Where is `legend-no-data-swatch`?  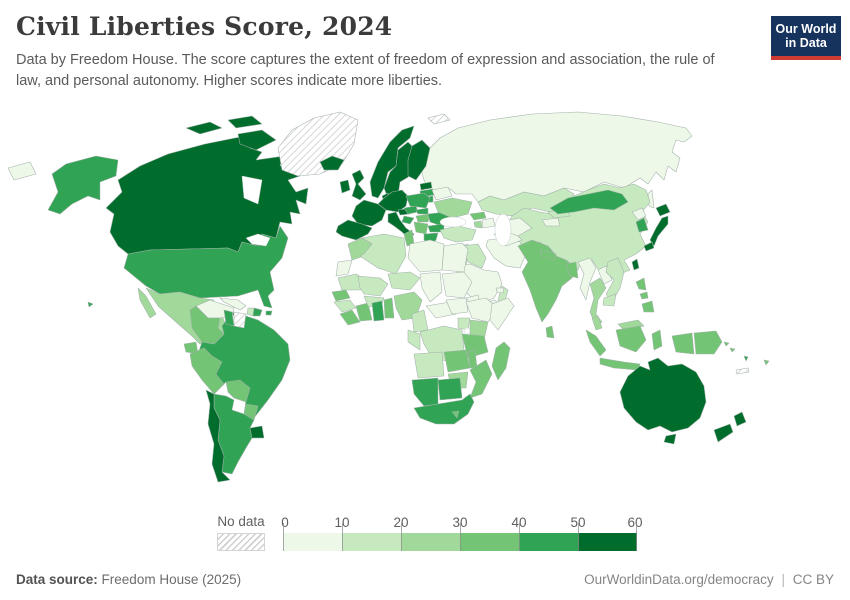
legend-no-data-swatch is located at coordinates (241, 542).